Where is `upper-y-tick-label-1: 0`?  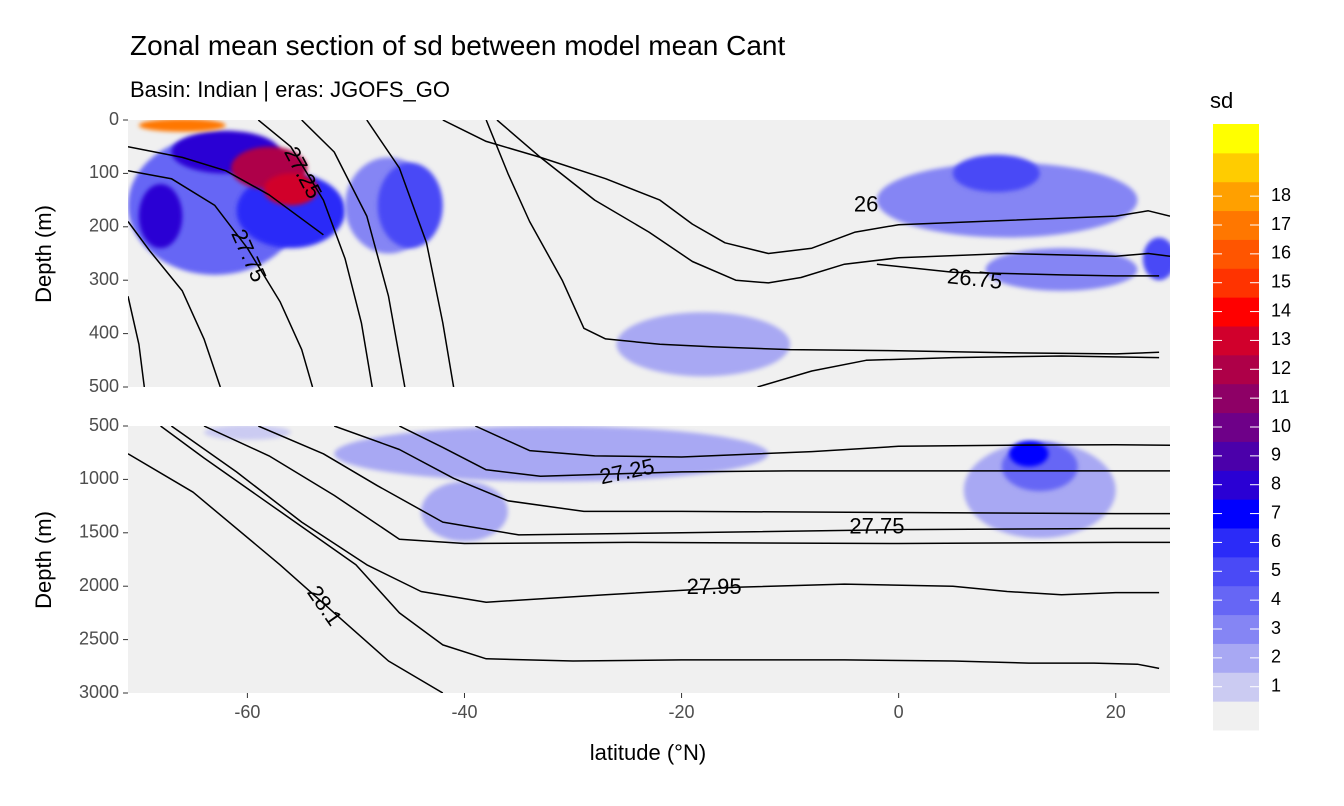
upper-y-tick-label-1: 0 is located at coordinates (114, 119).